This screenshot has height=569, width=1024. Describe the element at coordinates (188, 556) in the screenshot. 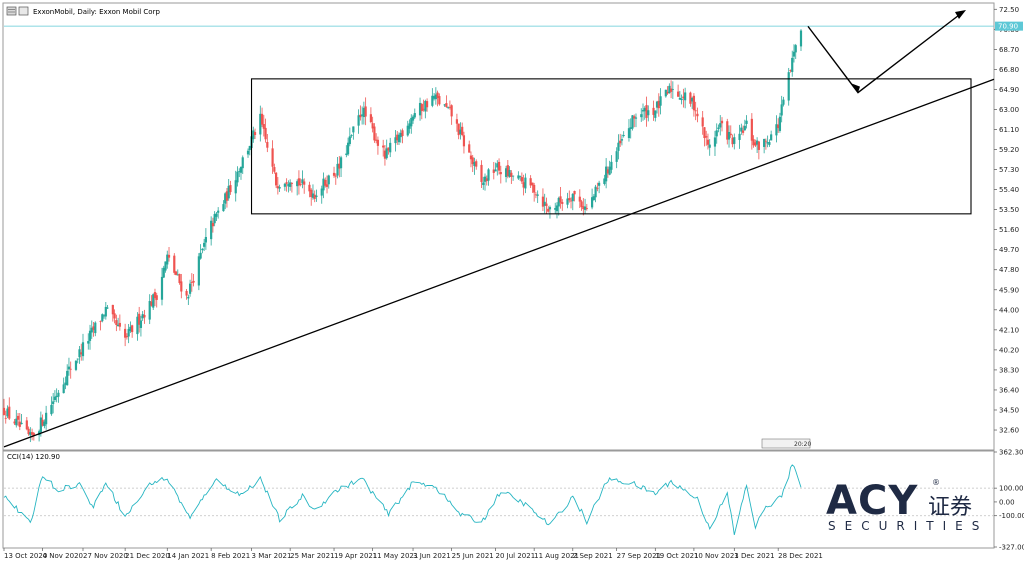

I see `time-tick-label: 14 Jan 2021` at that location.